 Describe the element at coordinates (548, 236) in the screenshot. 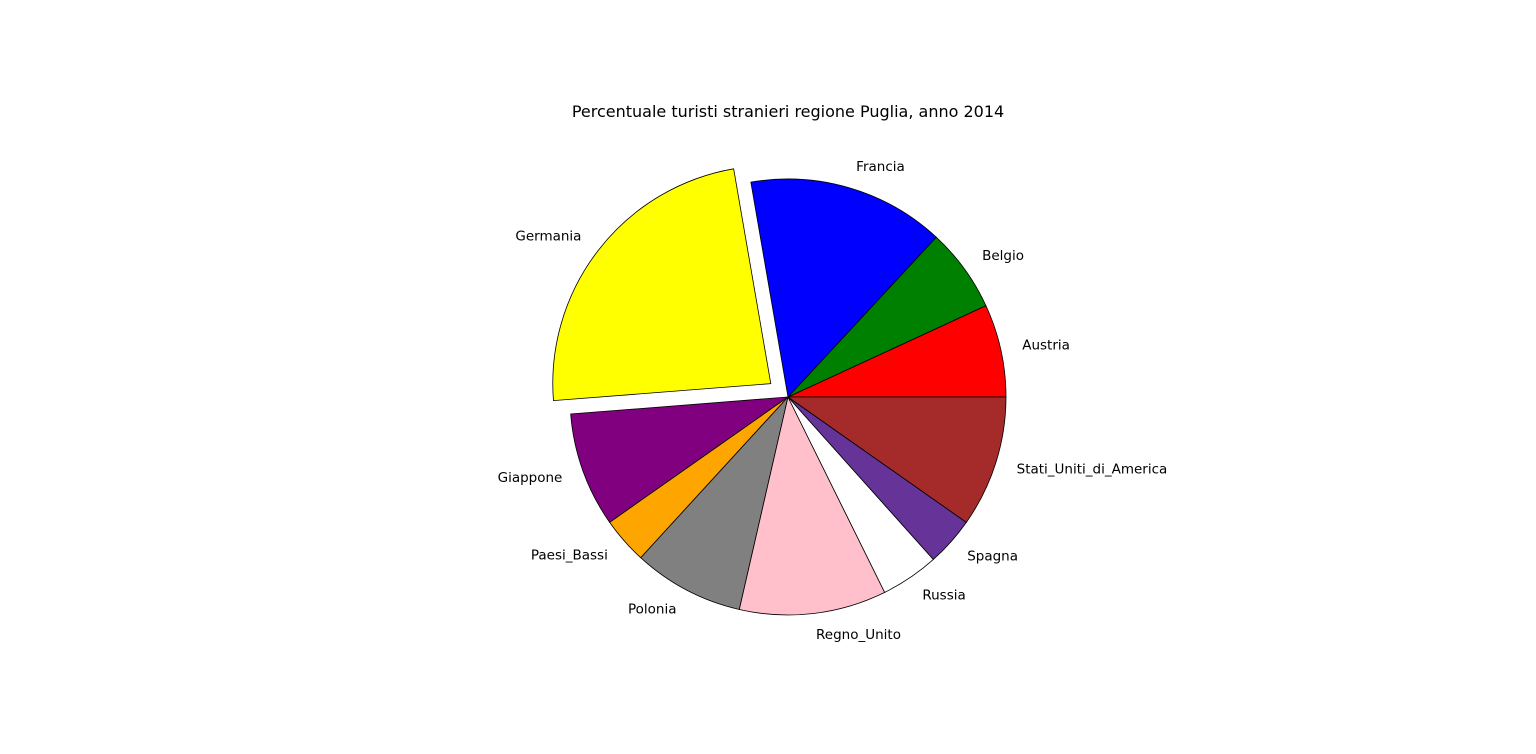

I see `slice-label-germania: Germania` at that location.